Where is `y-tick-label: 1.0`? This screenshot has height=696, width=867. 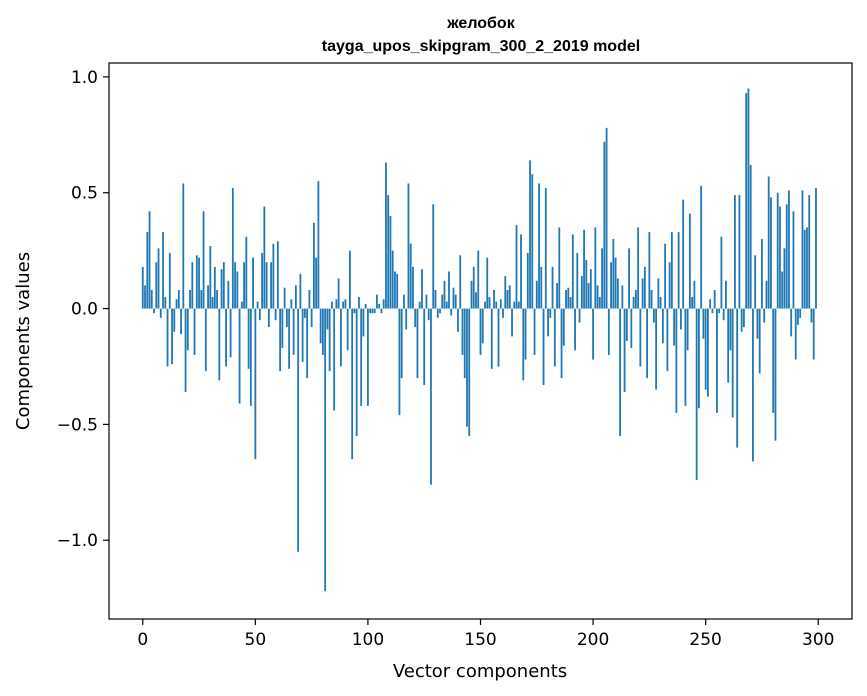 y-tick-label: 1.0 is located at coordinates (84, 78).